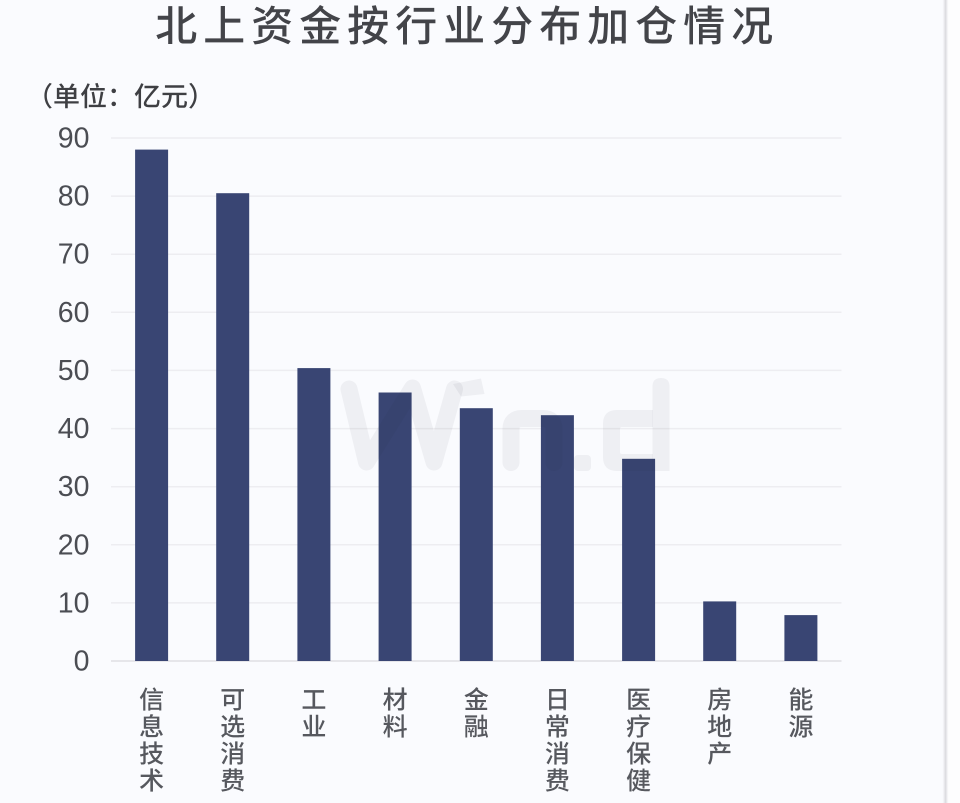 This screenshot has height=803, width=960. What do you see at coordinates (74, 197) in the screenshot?
I see `svg-text: 80` at bounding box center [74, 197].